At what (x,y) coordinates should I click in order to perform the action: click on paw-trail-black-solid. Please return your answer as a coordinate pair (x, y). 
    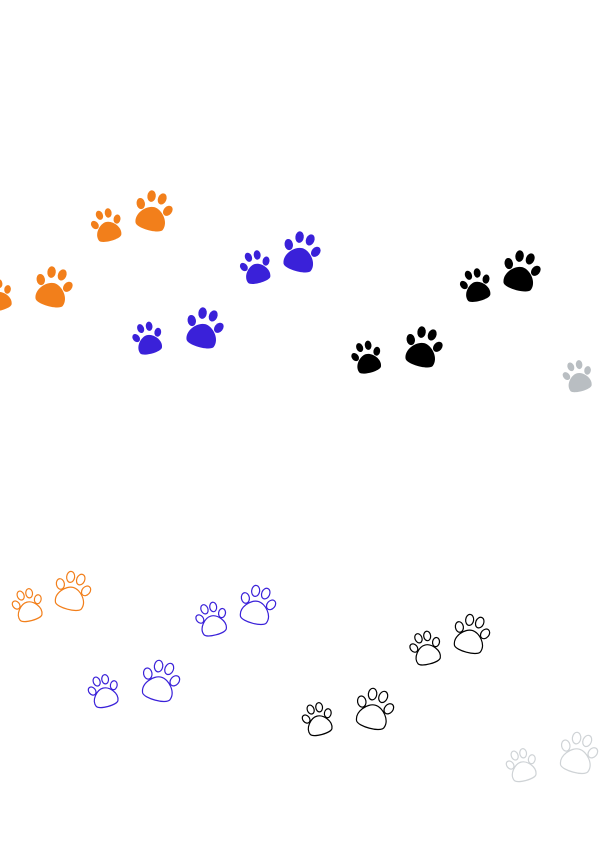
    Looking at the image, I should click on (446, 311).